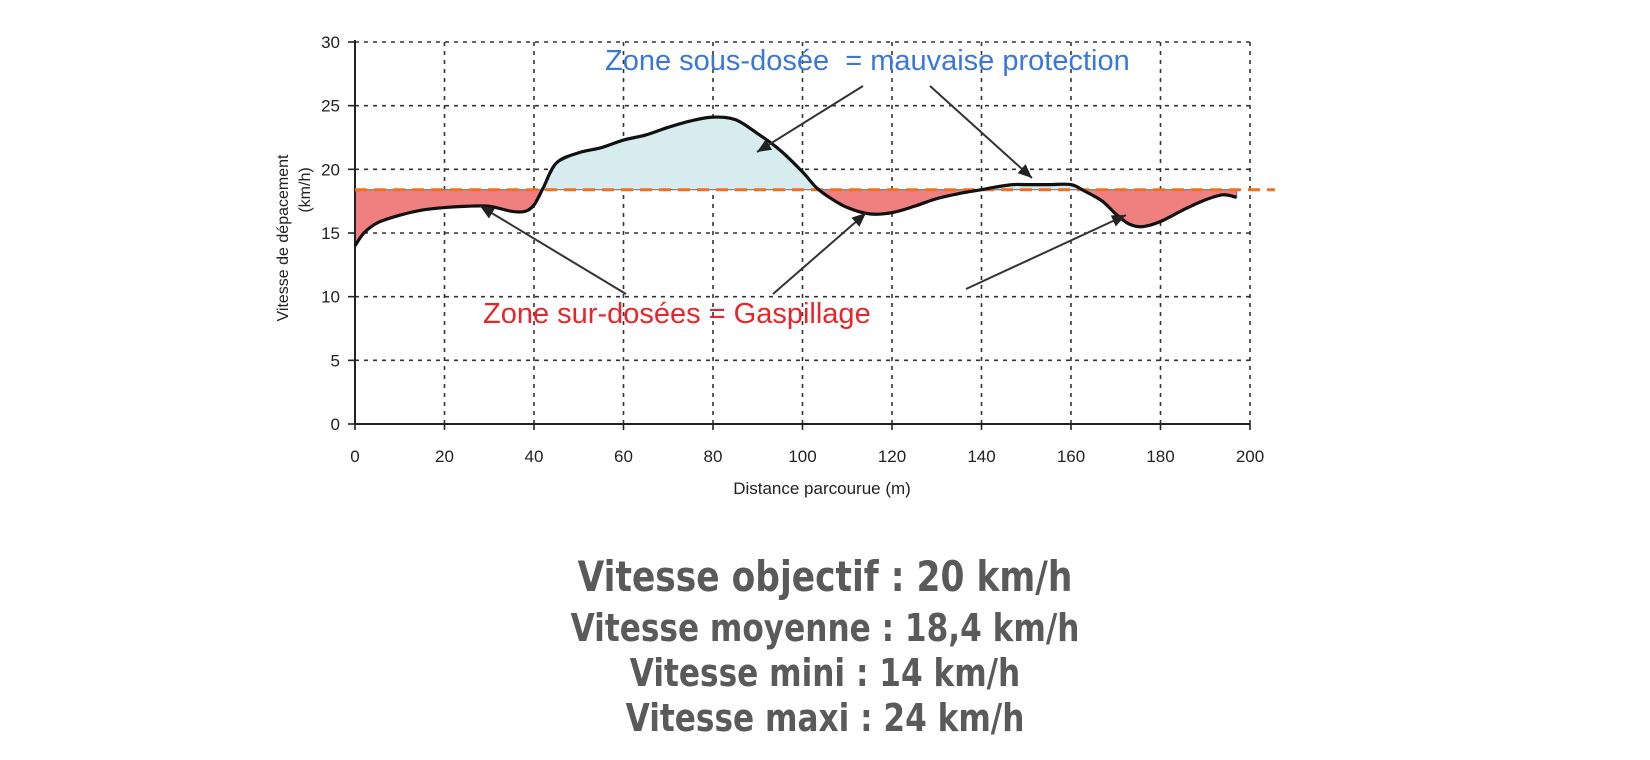 The height and width of the screenshot is (760, 1650). What do you see at coordinates (444, 456) in the screenshot?
I see `x-tick-label: 20` at bounding box center [444, 456].